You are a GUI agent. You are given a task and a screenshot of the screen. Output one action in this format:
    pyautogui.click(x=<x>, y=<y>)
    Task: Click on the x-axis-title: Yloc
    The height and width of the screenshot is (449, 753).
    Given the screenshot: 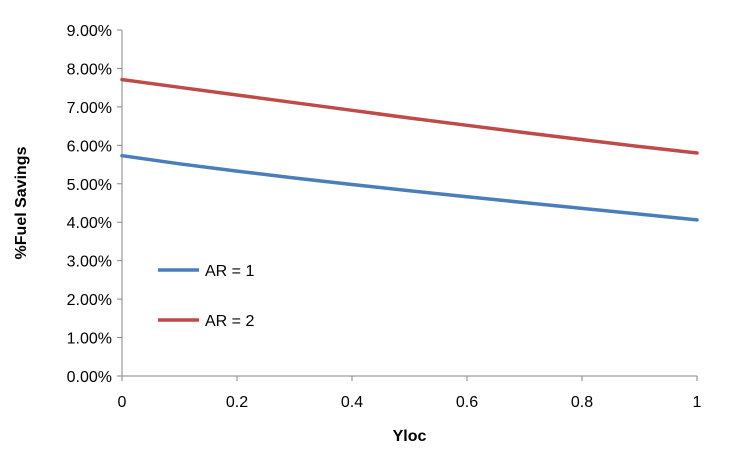 What is the action you would take?
    pyautogui.click(x=410, y=436)
    